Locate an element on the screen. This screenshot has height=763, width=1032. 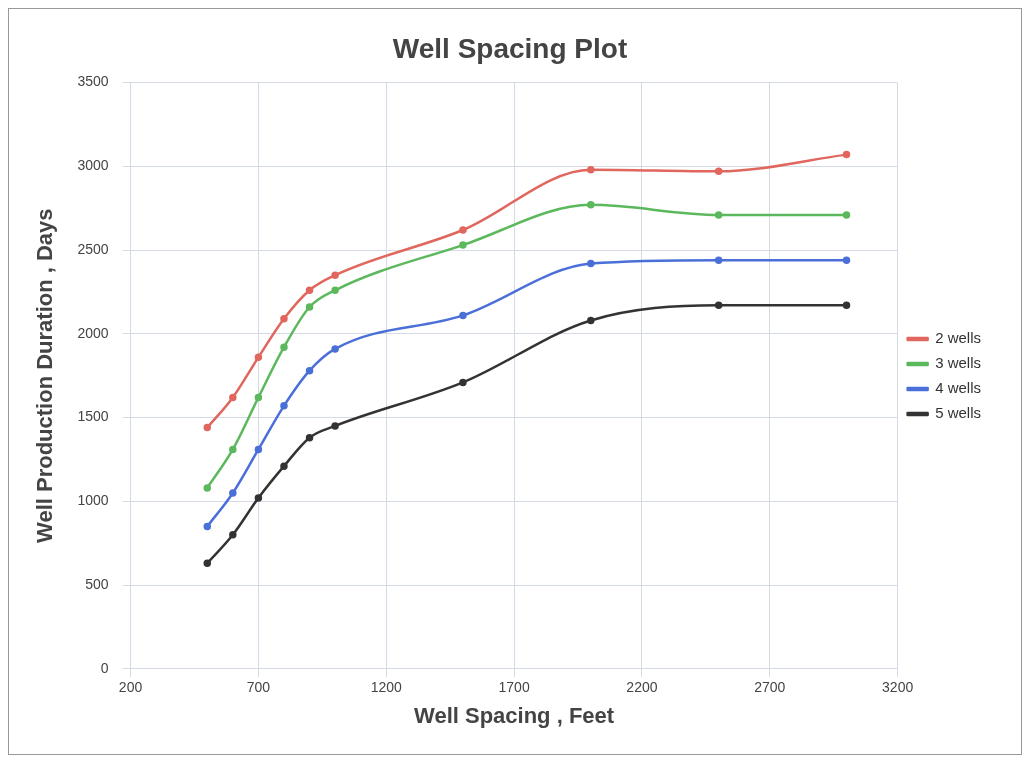
y-tick-label: 0 is located at coordinates (104, 667).